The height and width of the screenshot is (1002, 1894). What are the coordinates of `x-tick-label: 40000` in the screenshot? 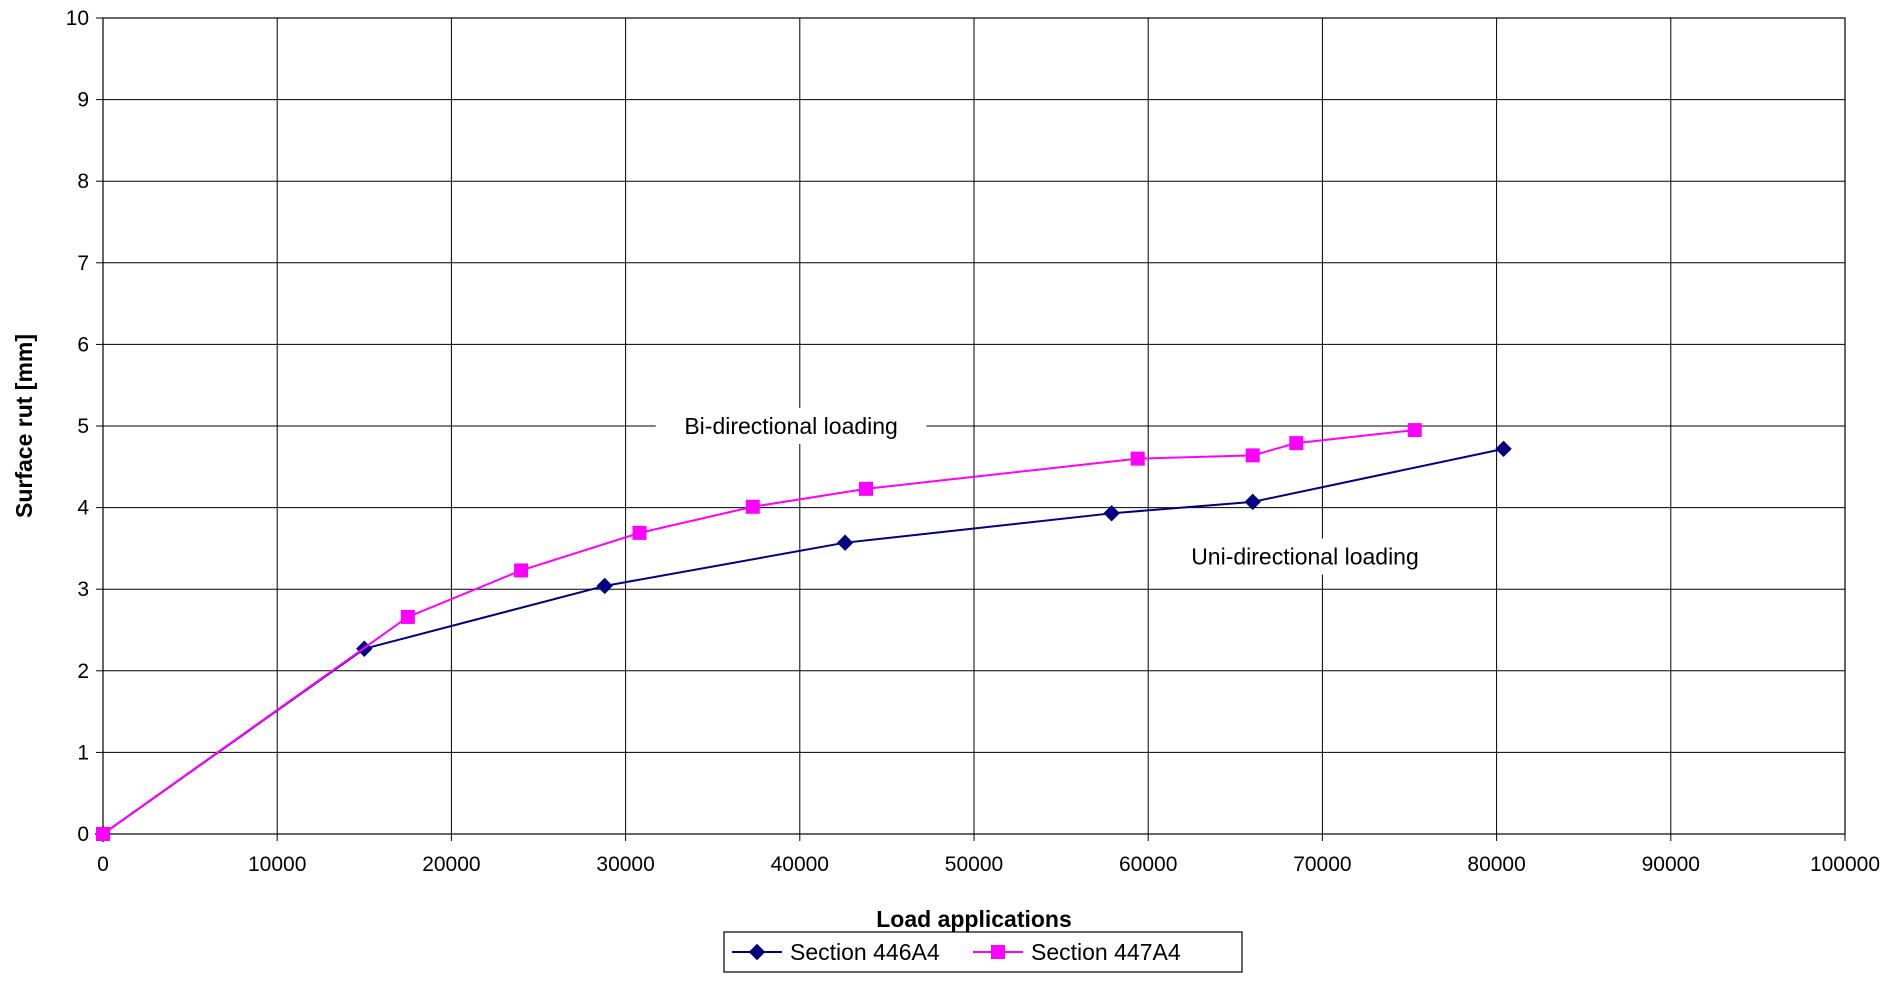 It's located at (800, 864).